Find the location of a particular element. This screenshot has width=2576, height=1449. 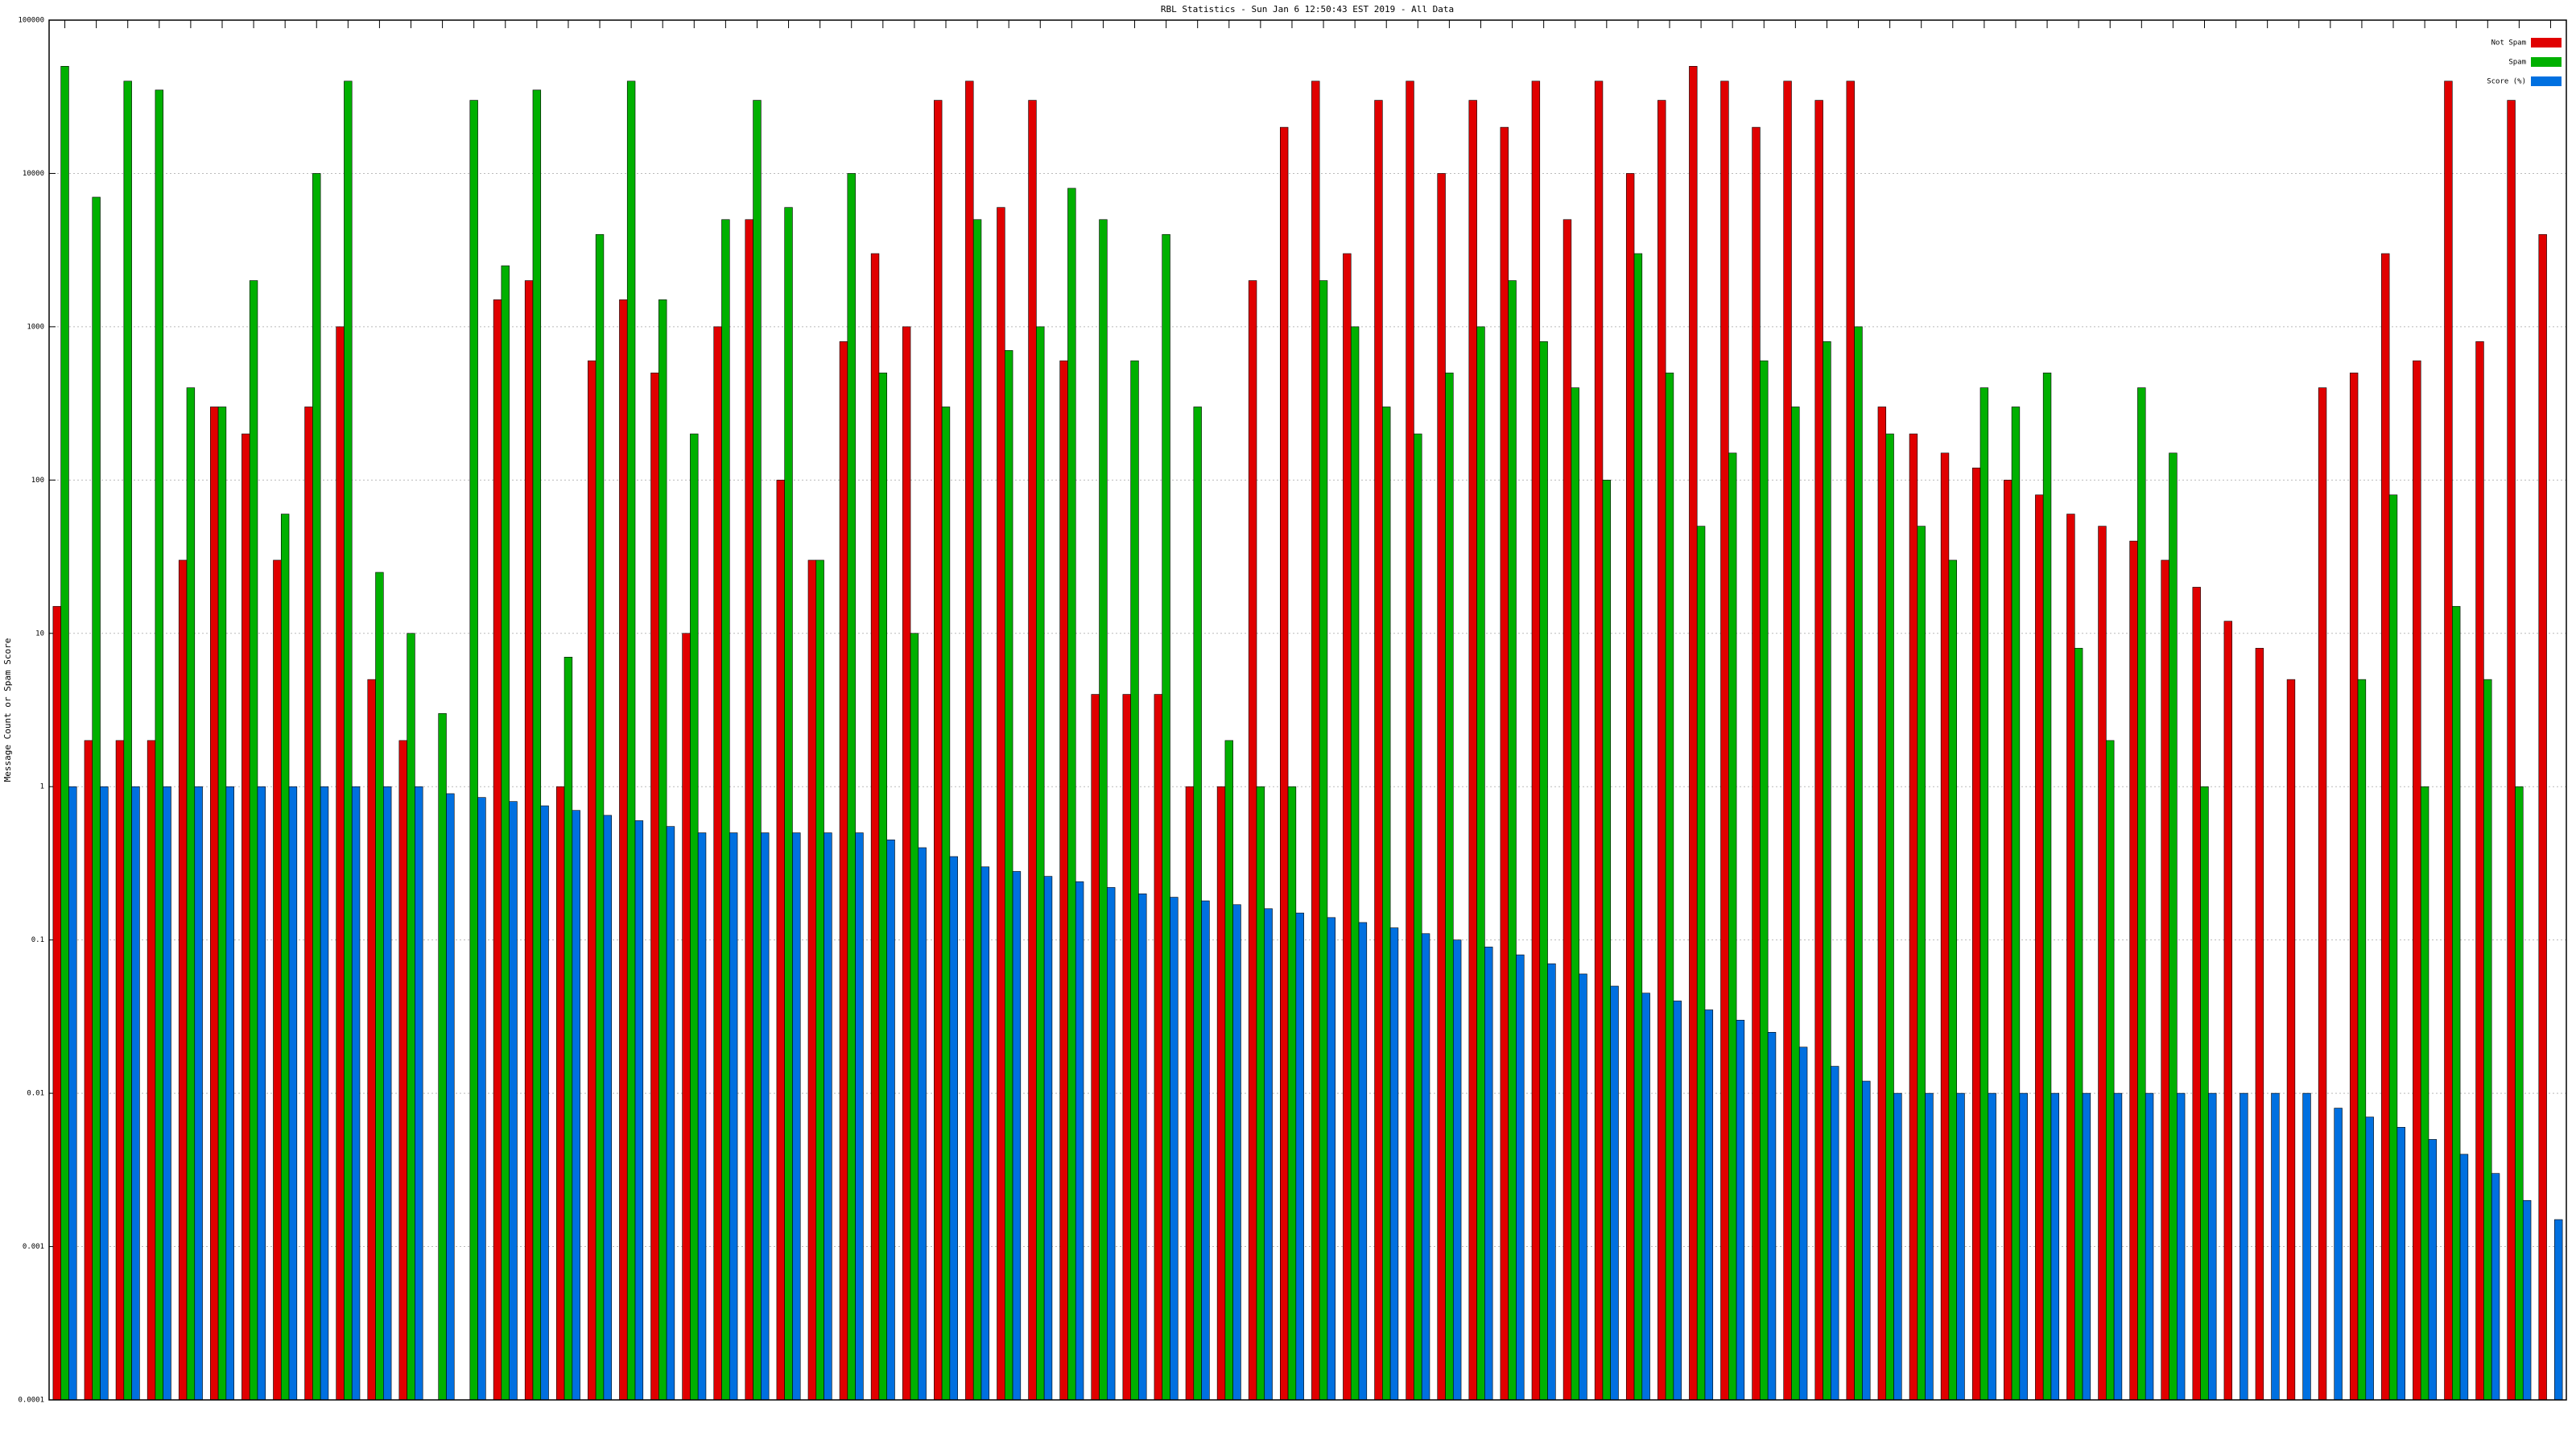

legend-label: Score (%) is located at coordinates (2506, 82).